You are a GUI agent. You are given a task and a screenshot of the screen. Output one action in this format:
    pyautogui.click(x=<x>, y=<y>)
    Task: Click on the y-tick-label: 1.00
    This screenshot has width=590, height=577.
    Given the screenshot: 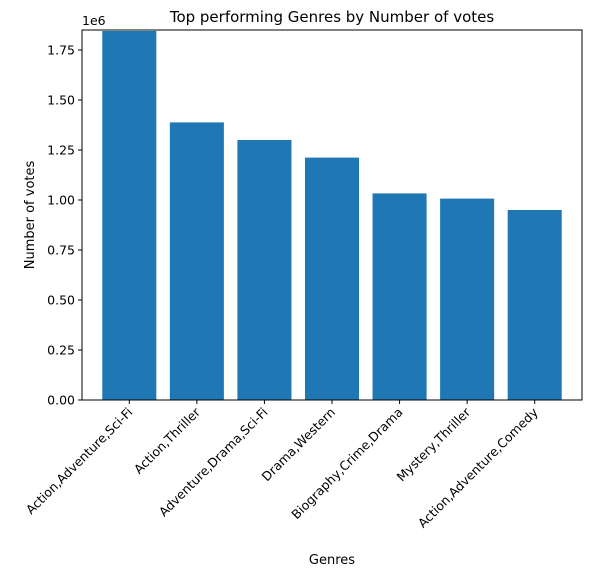 What is the action you would take?
    pyautogui.click(x=61, y=200)
    